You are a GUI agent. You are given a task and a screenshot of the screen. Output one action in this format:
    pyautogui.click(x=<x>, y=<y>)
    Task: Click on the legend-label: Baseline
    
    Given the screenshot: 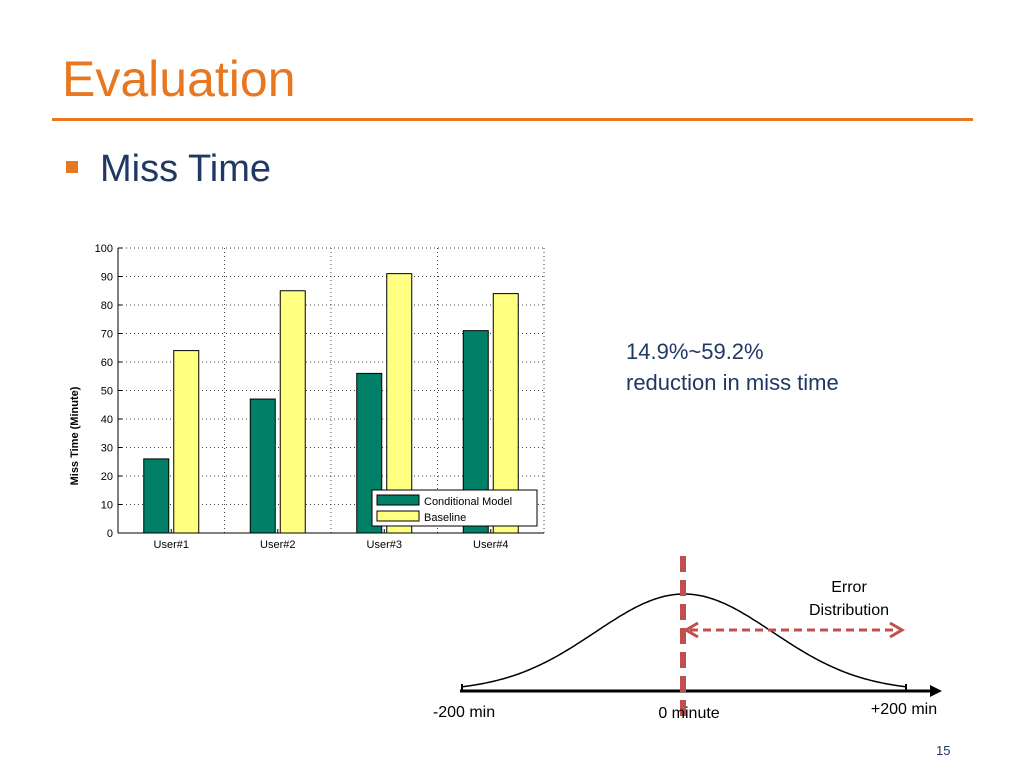 What is the action you would take?
    pyautogui.click(x=445, y=518)
    